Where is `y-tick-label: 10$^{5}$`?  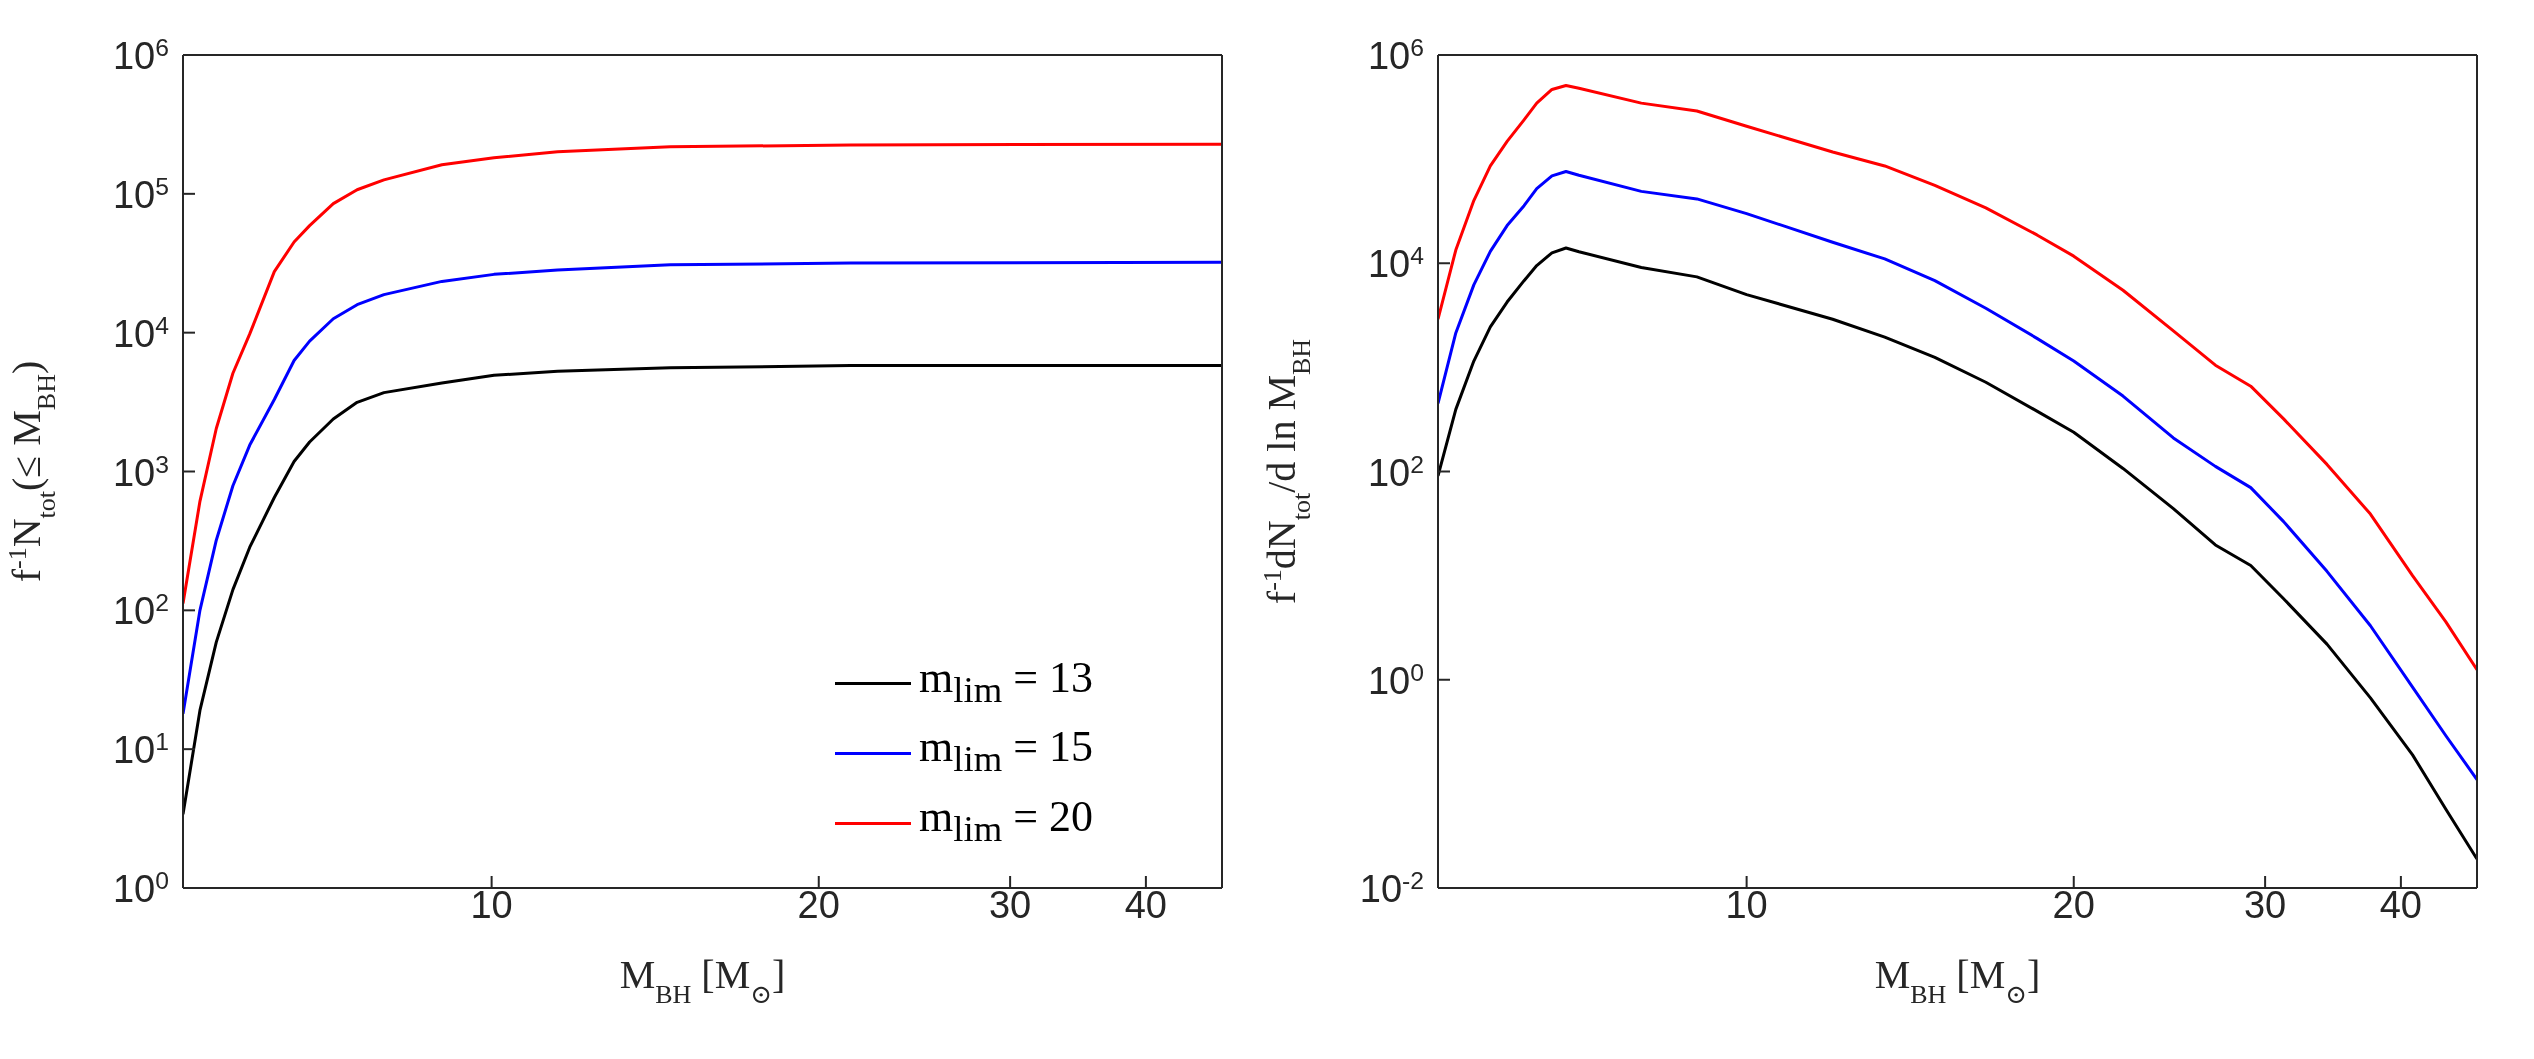
y-tick-label: 10$^{5}$ is located at coordinates (140, 194).